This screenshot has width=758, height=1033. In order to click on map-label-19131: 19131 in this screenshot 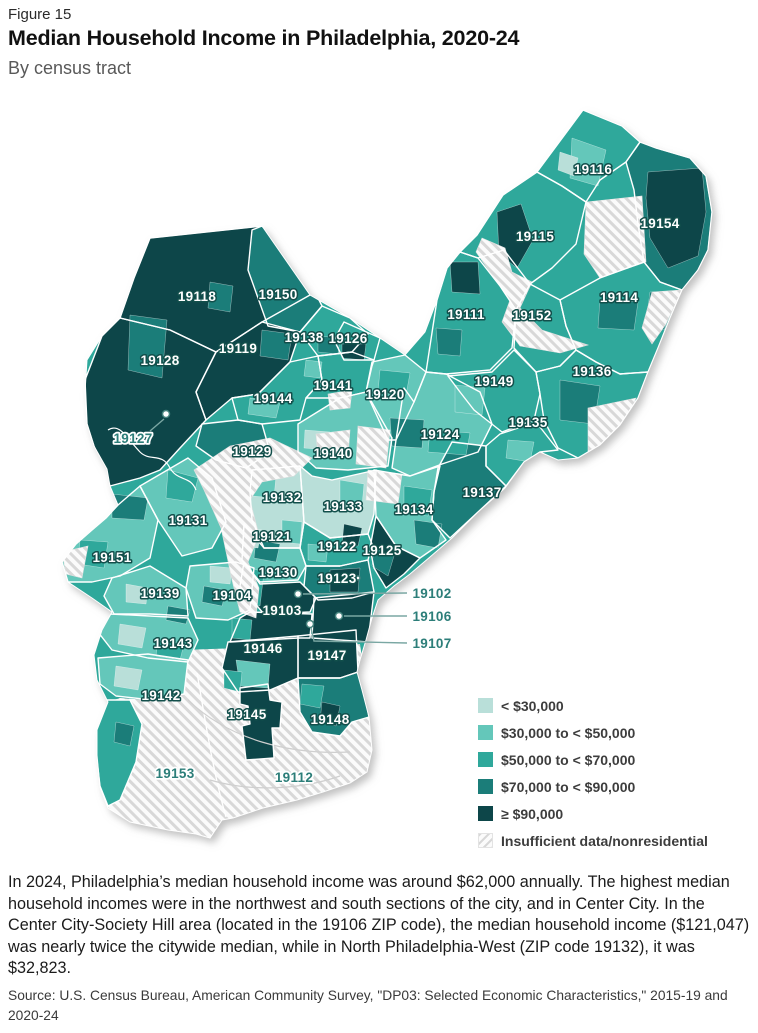, I will do `click(187, 520)`.